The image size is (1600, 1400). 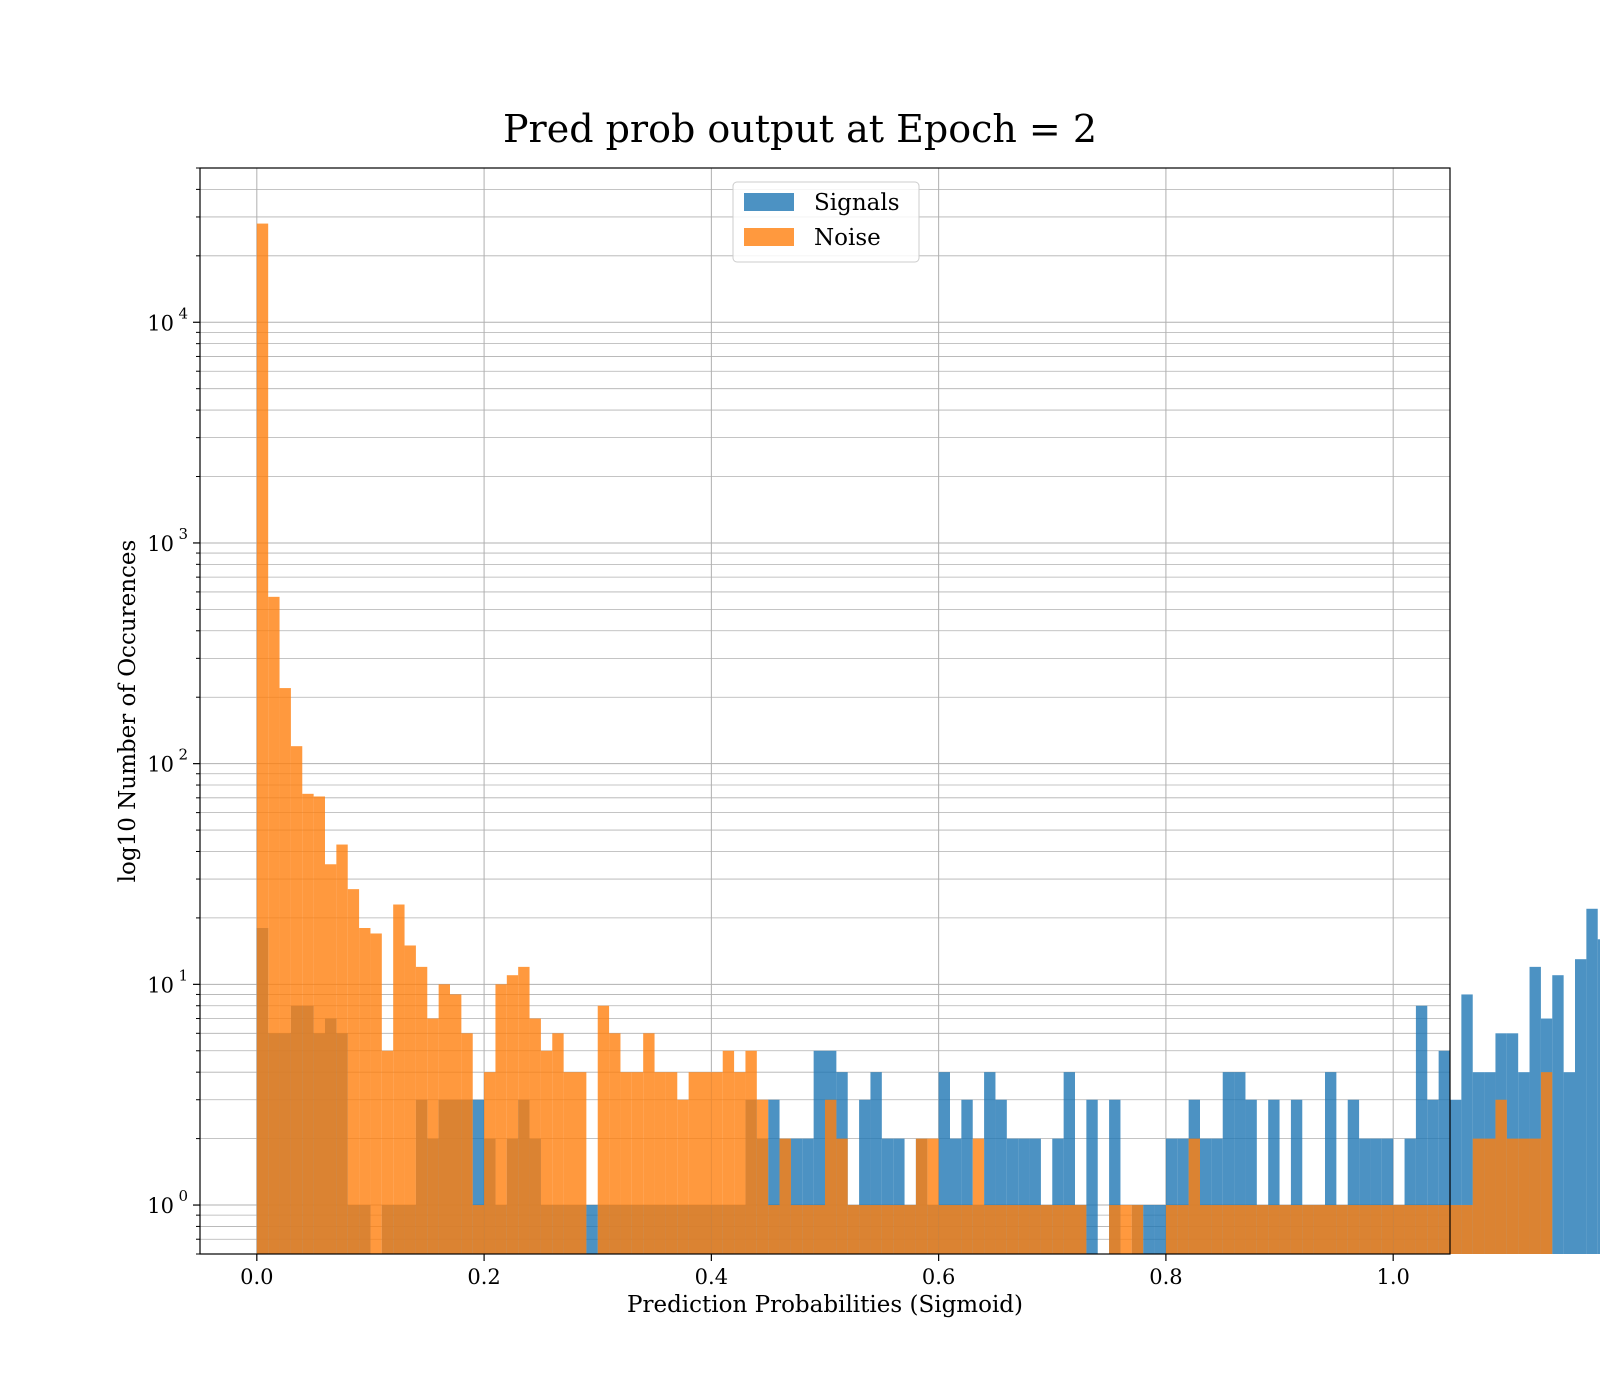 I want to click on y-axis-label: log10 Number of Occurences, so click(x=128, y=711).